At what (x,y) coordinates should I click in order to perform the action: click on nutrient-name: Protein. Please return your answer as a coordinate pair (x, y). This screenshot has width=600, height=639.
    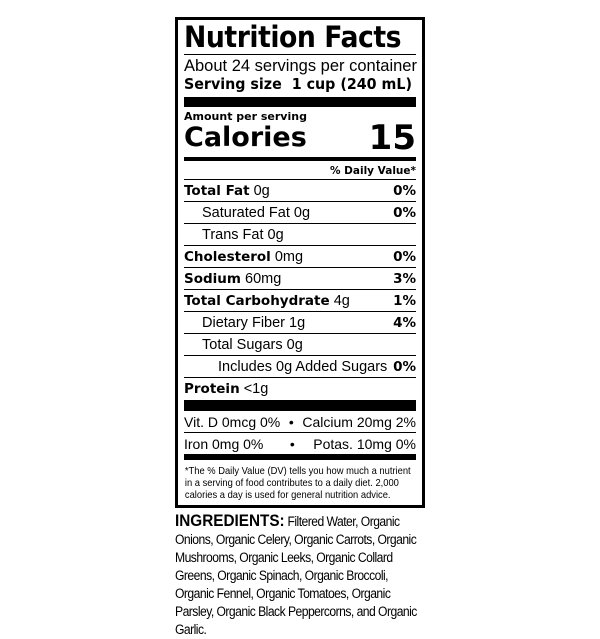
    Looking at the image, I should click on (212, 389).